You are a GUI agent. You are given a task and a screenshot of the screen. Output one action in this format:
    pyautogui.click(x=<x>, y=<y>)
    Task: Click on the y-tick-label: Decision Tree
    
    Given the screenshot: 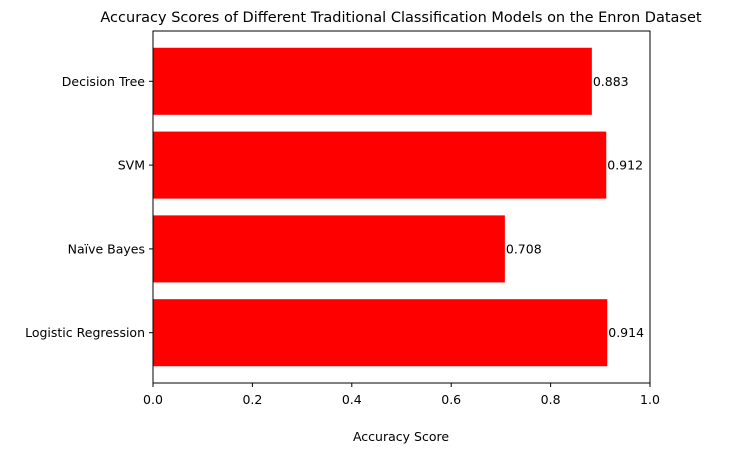 What is the action you would take?
    pyautogui.click(x=104, y=81)
    